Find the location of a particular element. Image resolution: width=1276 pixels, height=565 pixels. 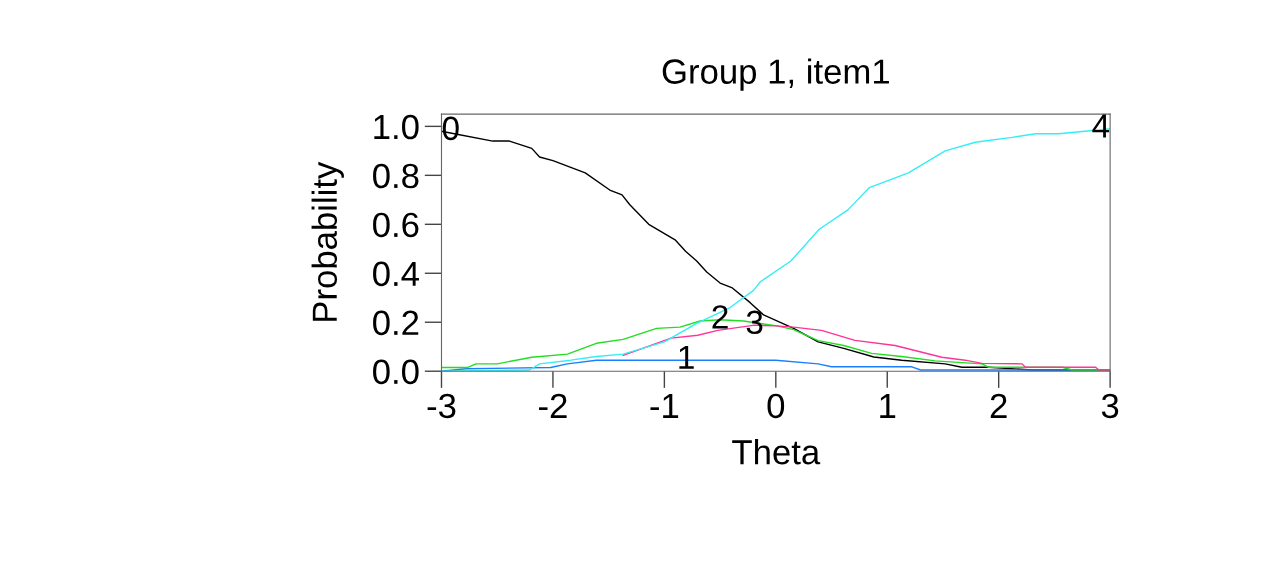

x-tick-label: -2 is located at coordinates (553, 405).